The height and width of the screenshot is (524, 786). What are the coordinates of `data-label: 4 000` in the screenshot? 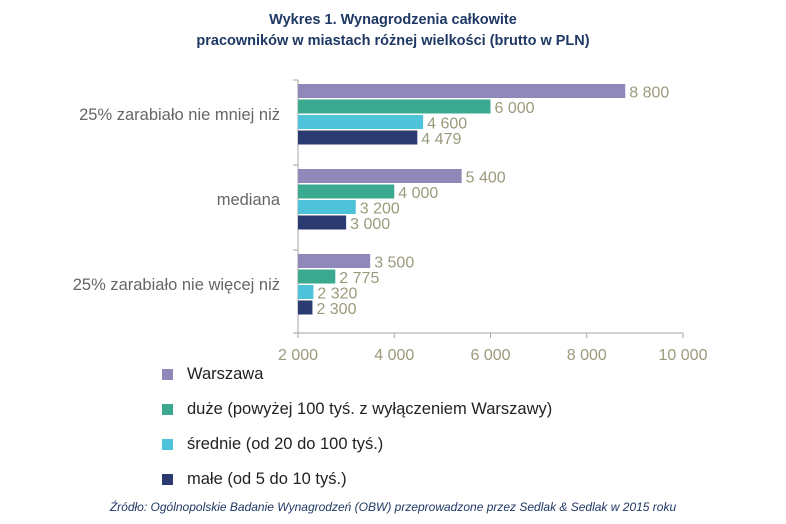 It's located at (418, 193).